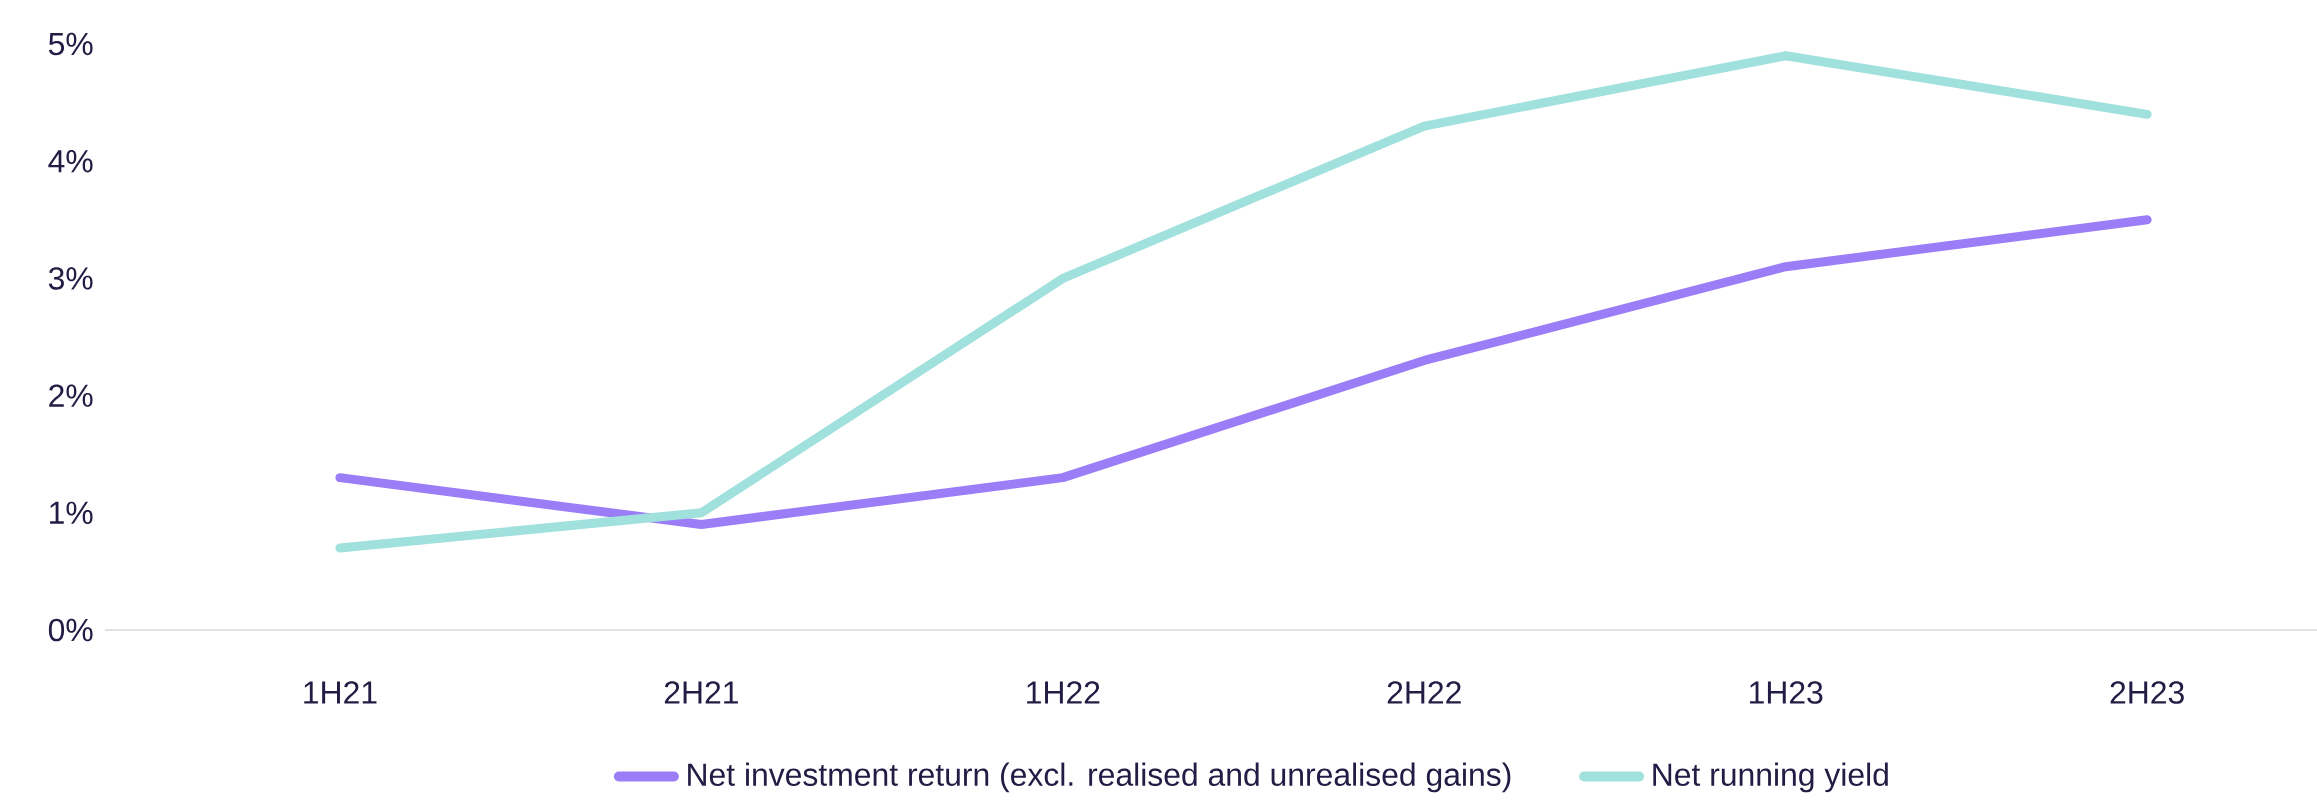  I want to click on legend-label: Net investment return (excl. realised and unrealised gains), so click(1099, 777).